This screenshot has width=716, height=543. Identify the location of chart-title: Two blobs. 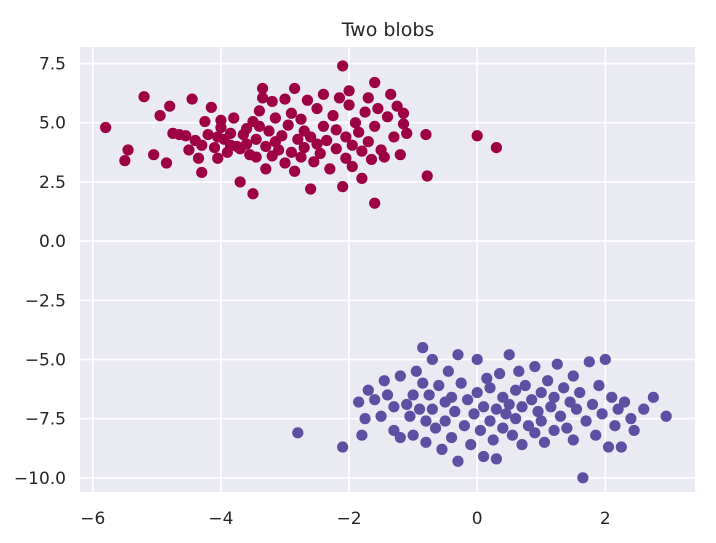
(388, 30).